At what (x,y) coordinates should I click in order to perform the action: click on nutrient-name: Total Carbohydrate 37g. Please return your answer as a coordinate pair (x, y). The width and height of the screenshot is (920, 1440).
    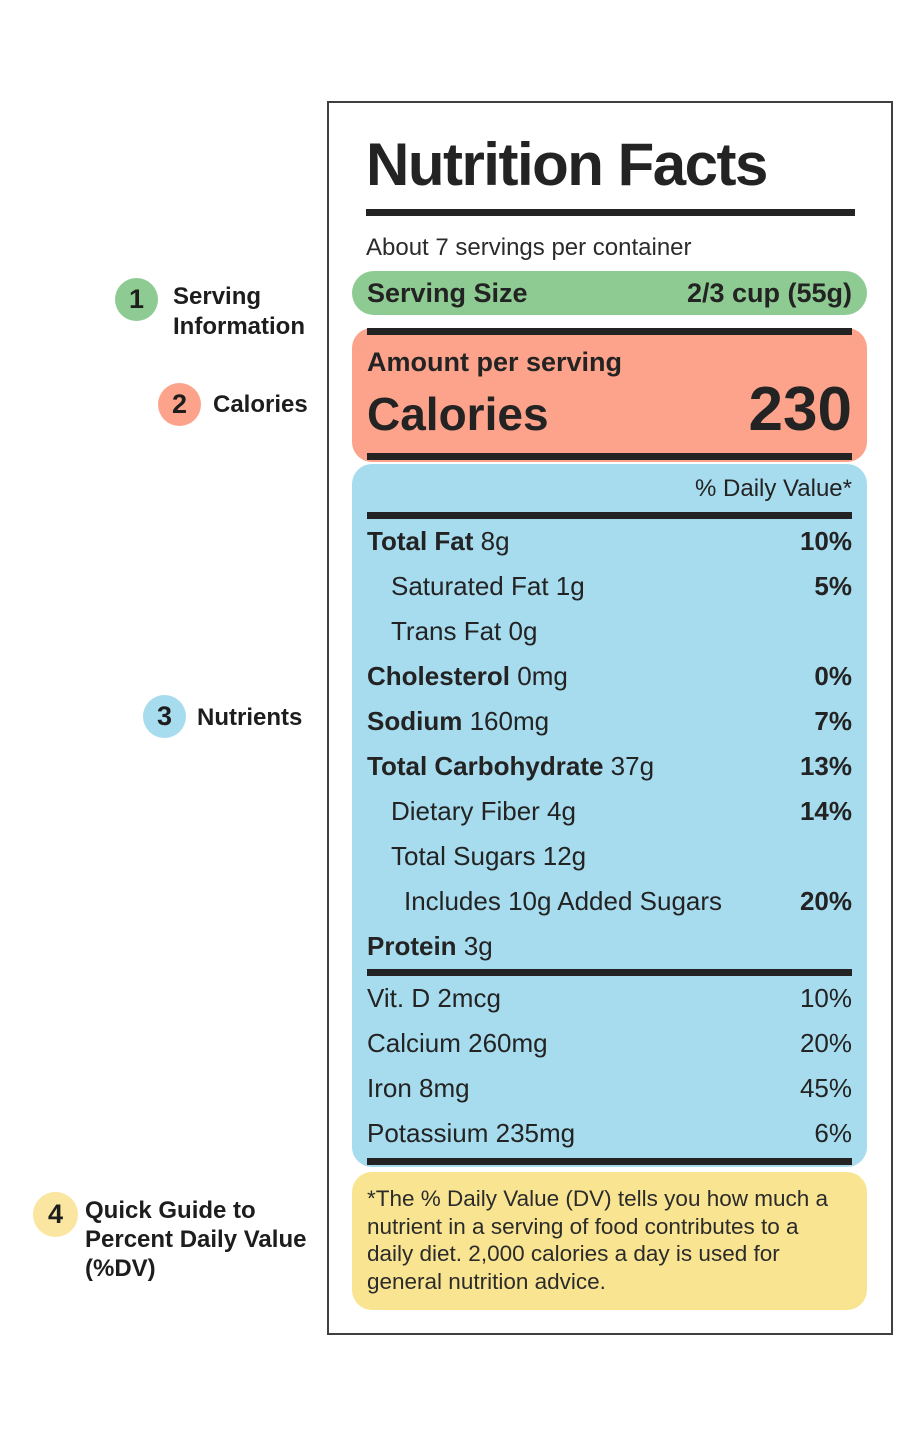
    Looking at the image, I should click on (511, 766).